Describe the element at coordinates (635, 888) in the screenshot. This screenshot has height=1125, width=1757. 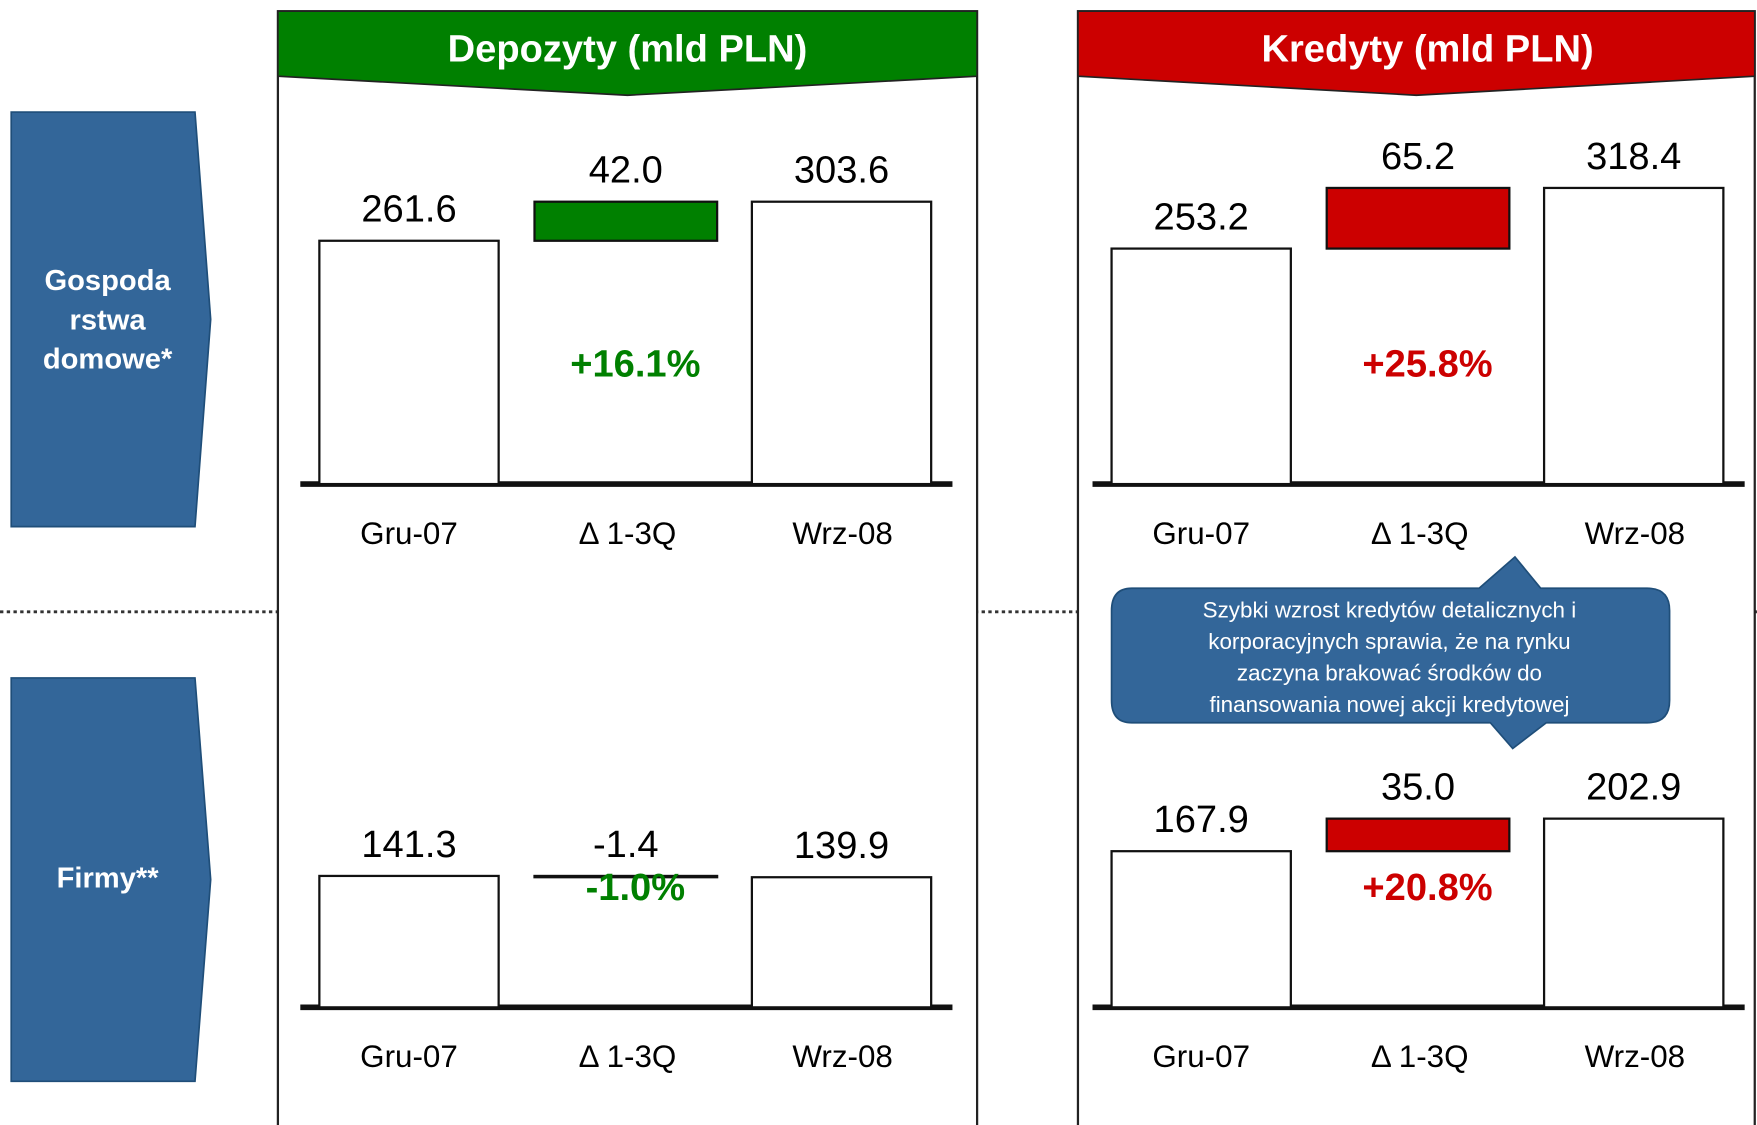
I see `change-annotation: -1.0%` at that location.